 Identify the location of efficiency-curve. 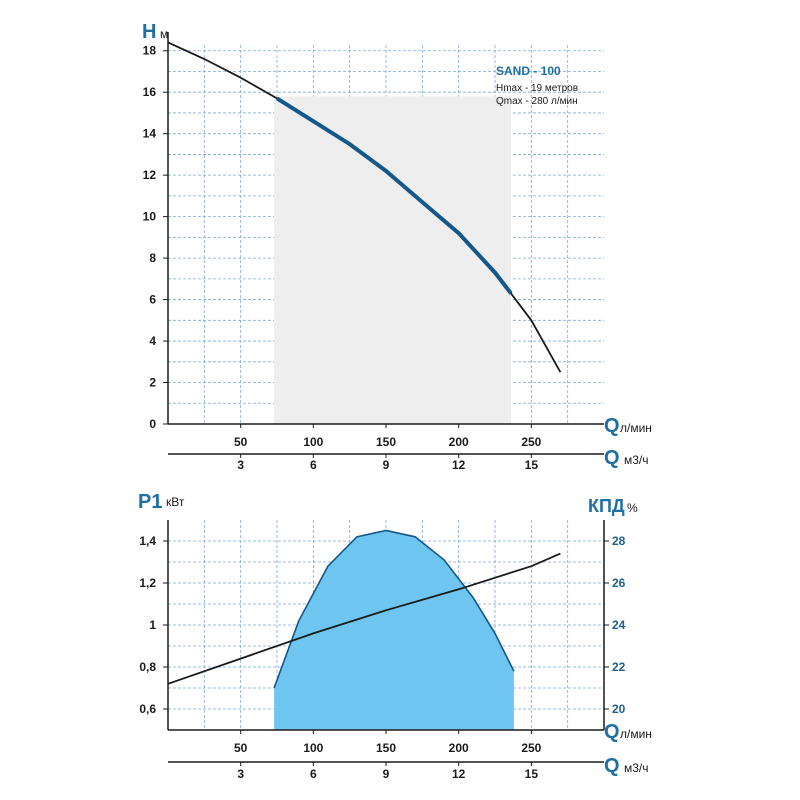
(394, 609).